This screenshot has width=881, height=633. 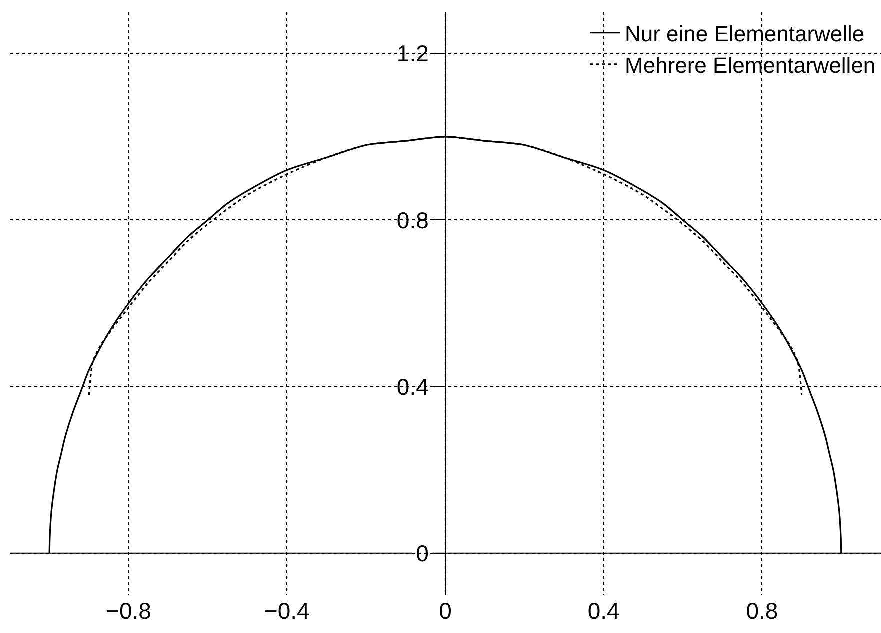 What do you see at coordinates (422, 553) in the screenshot?
I see `y-tick-label: 0` at bounding box center [422, 553].